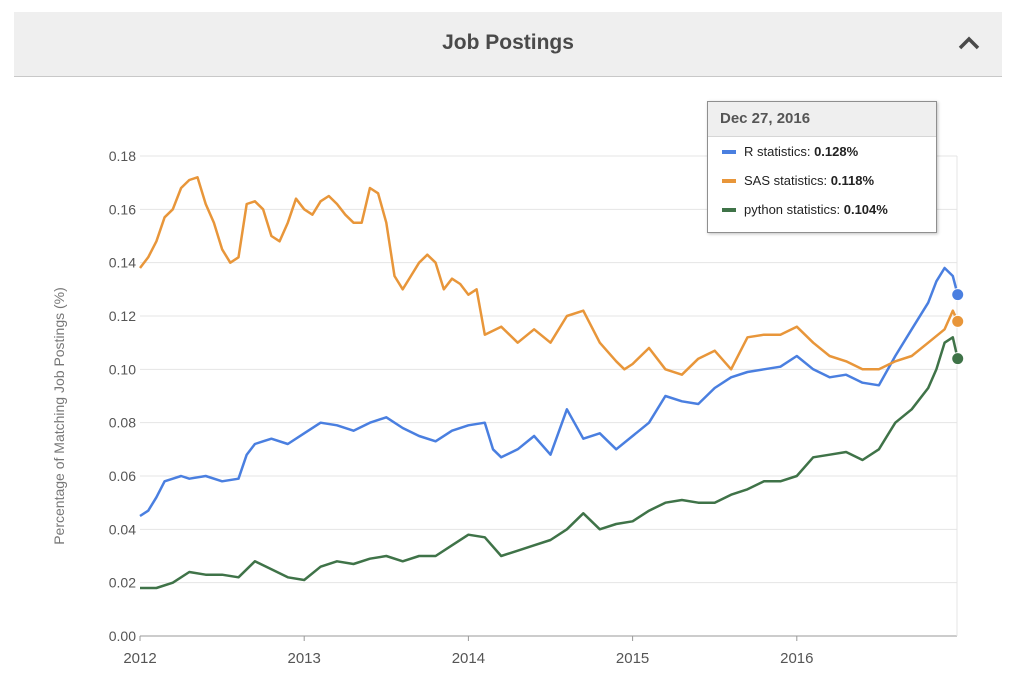  What do you see at coordinates (122, 476) in the screenshot?
I see `y-tick-label: 0.06` at bounding box center [122, 476].